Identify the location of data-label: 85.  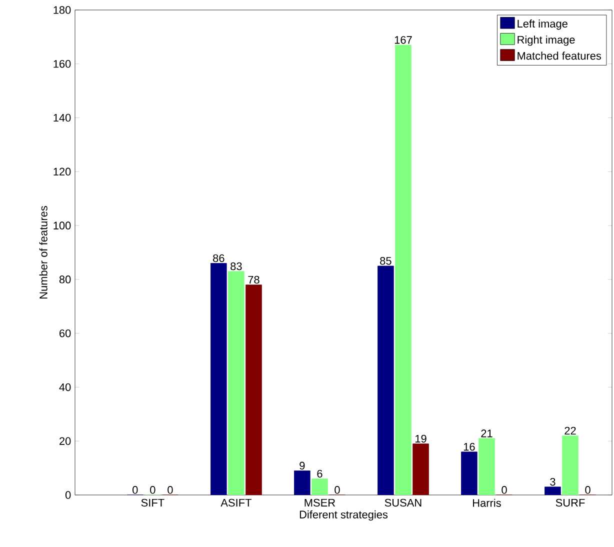
(386, 261).